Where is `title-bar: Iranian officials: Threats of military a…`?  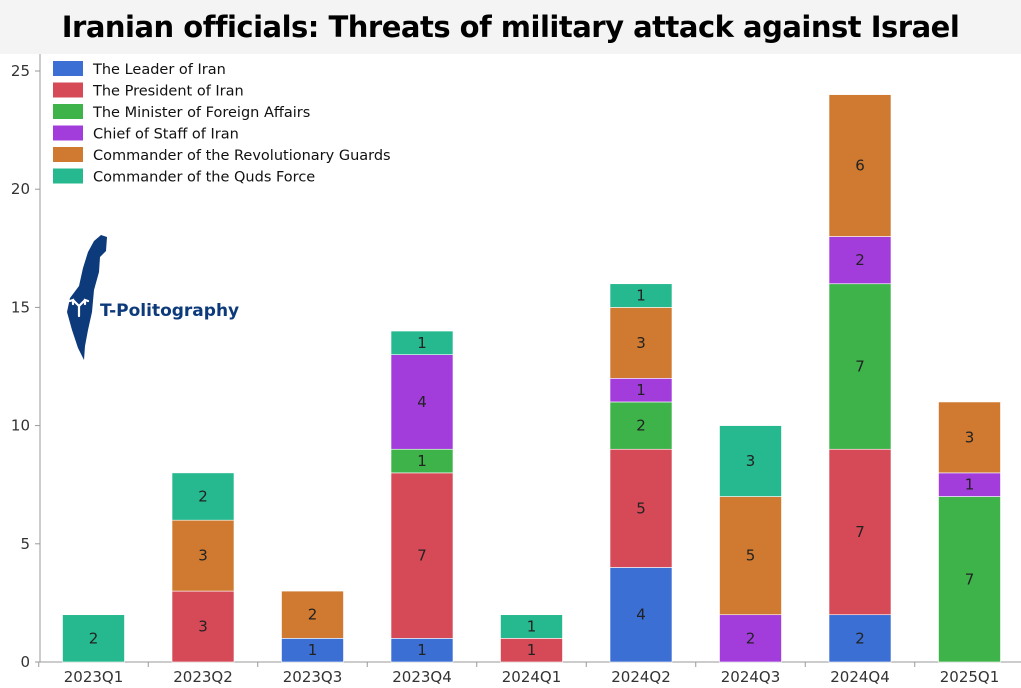
title-bar: Iranian officials: Threats of military a… is located at coordinates (510, 27).